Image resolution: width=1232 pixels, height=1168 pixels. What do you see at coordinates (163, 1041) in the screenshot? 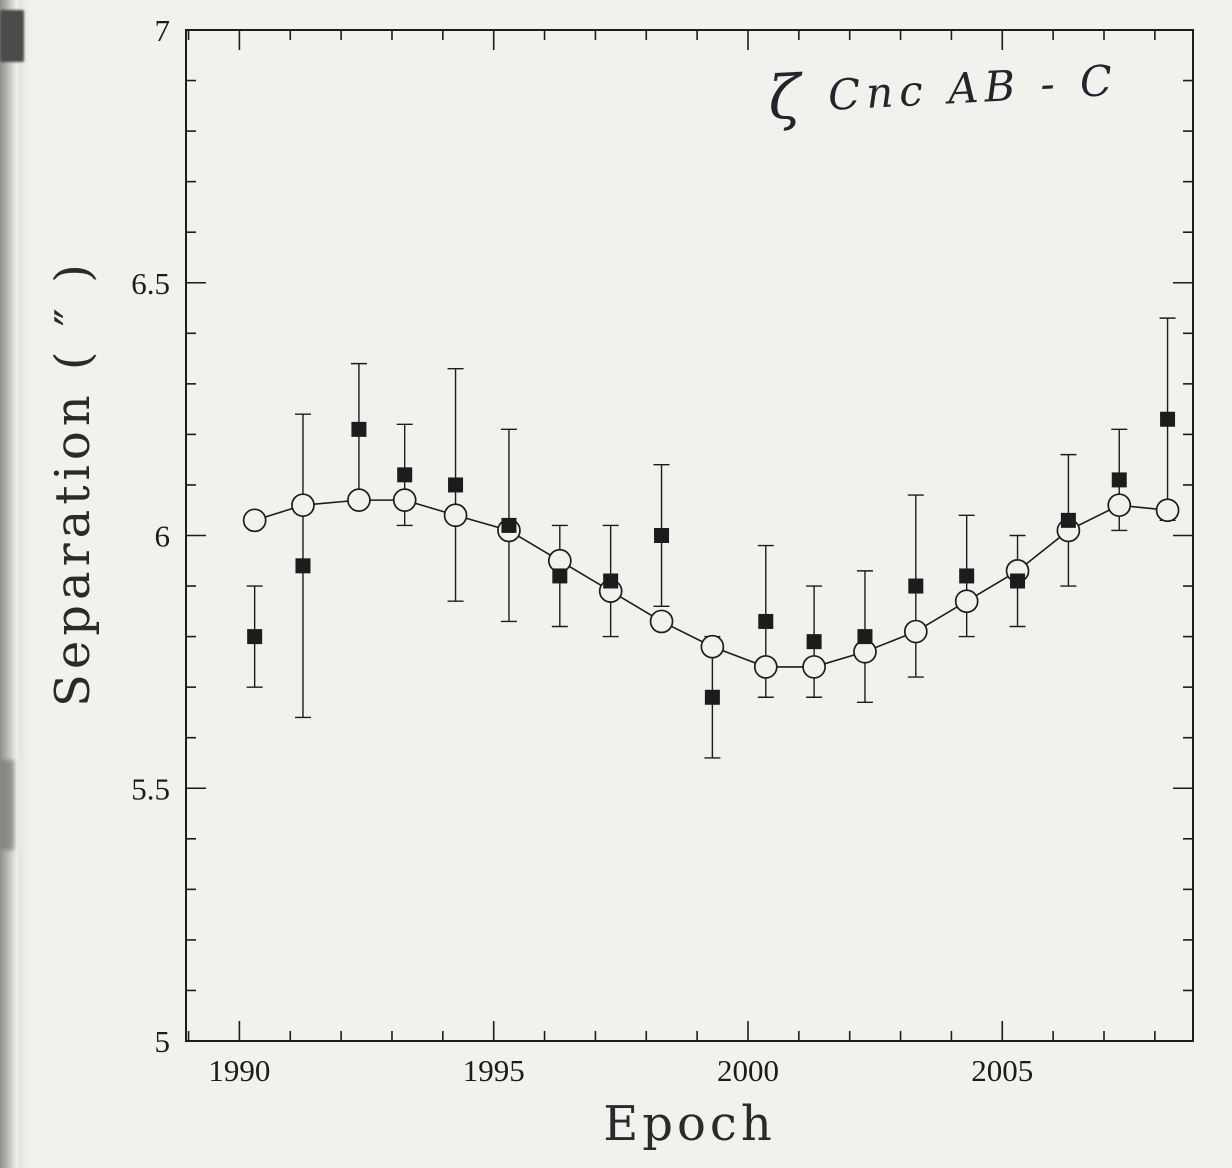
I see `svg-text: 5` at bounding box center [163, 1041].